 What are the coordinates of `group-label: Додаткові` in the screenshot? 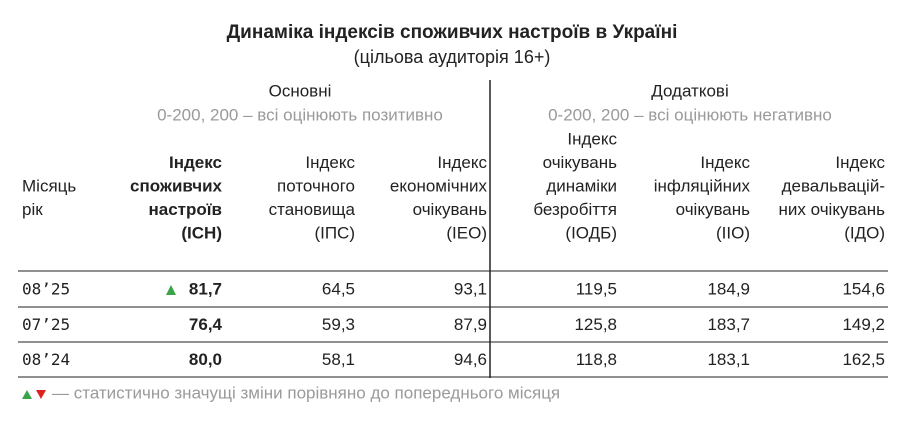 It's located at (689, 90).